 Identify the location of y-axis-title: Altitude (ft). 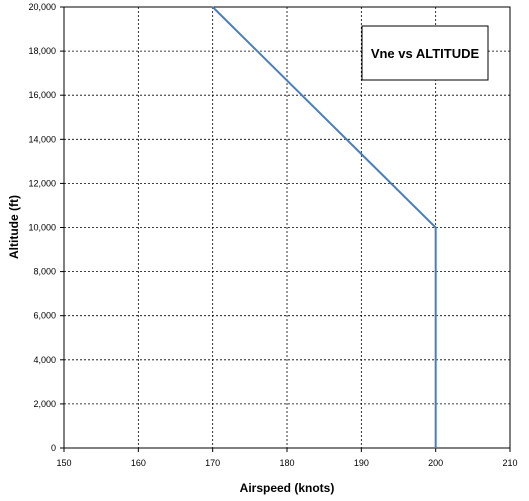
(14, 227).